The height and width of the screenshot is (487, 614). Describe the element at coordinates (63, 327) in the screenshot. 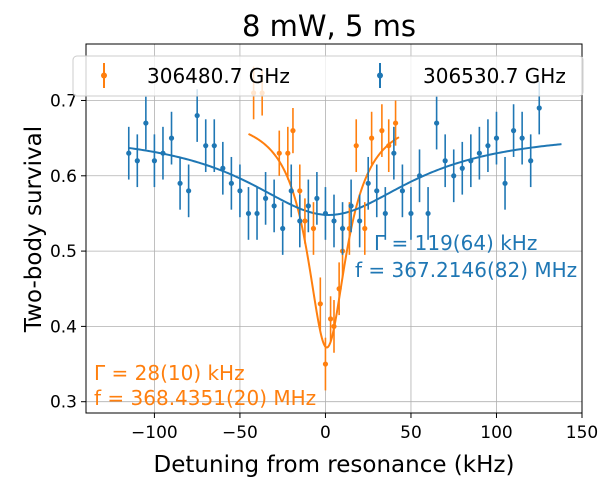

I see `y-tick-label: 0.4` at that location.